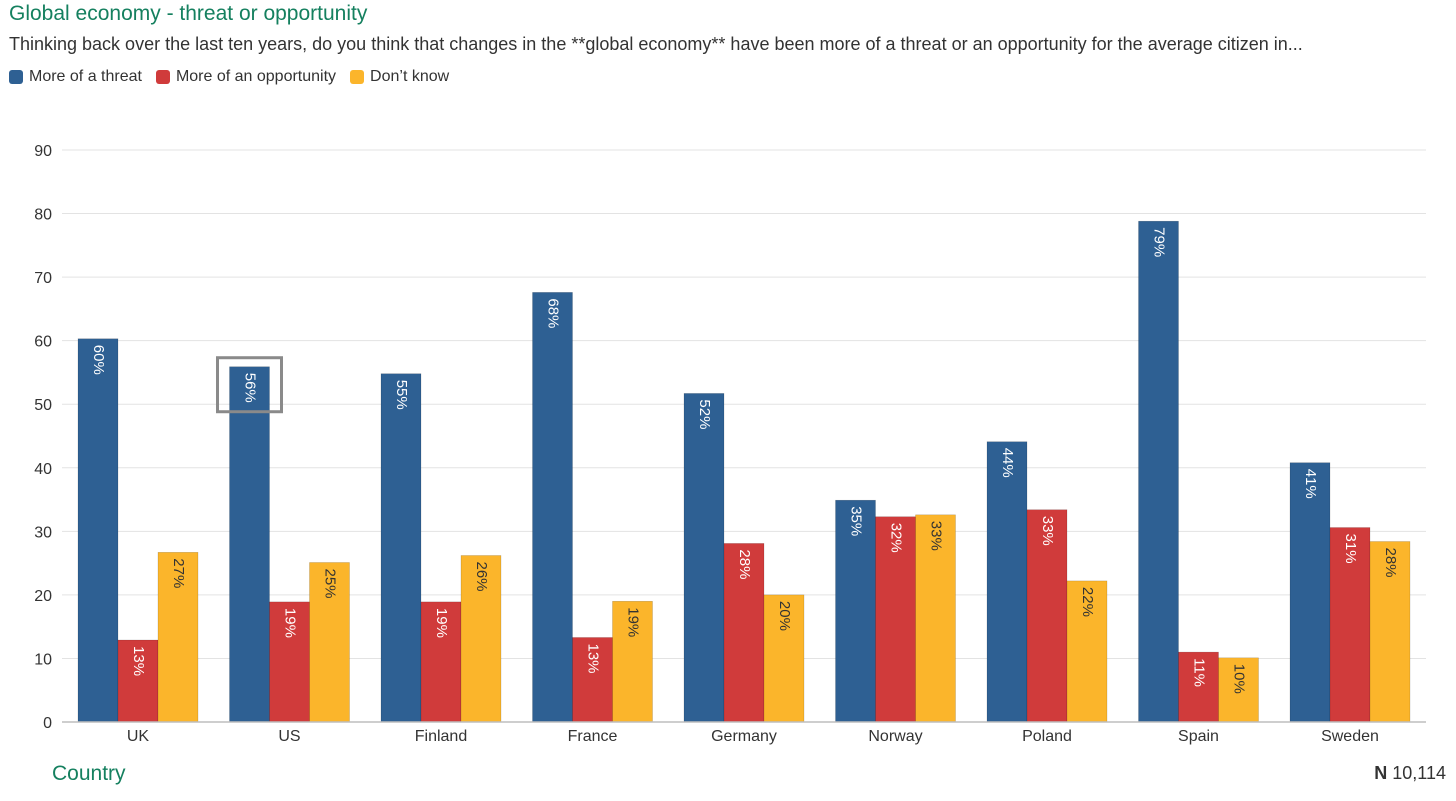 This screenshot has height=801, width=1456. I want to click on data-label-poland-more-of-a-threat: 44%, so click(1007, 463).